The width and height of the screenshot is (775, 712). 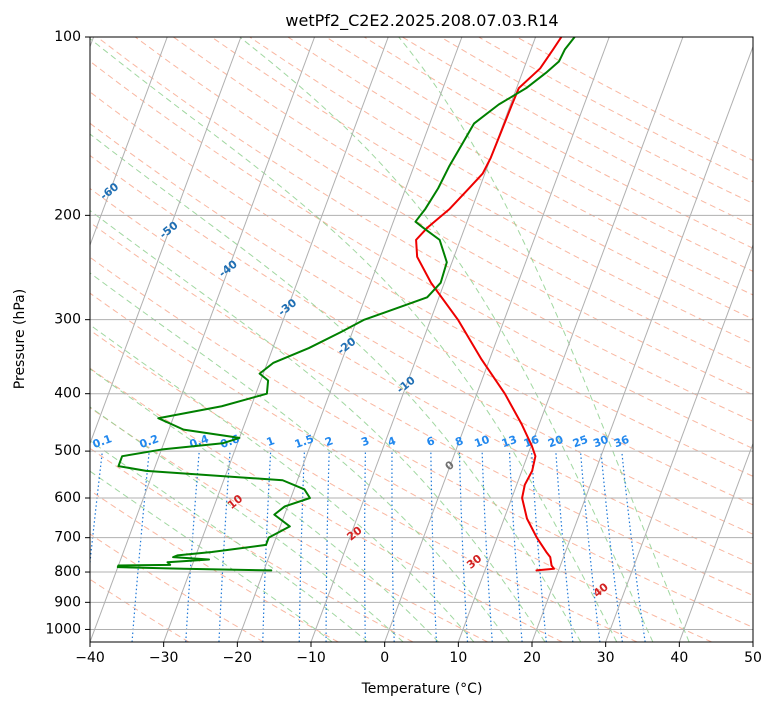 I want to click on mixing-ratio-label: 1, so click(x=271, y=441).